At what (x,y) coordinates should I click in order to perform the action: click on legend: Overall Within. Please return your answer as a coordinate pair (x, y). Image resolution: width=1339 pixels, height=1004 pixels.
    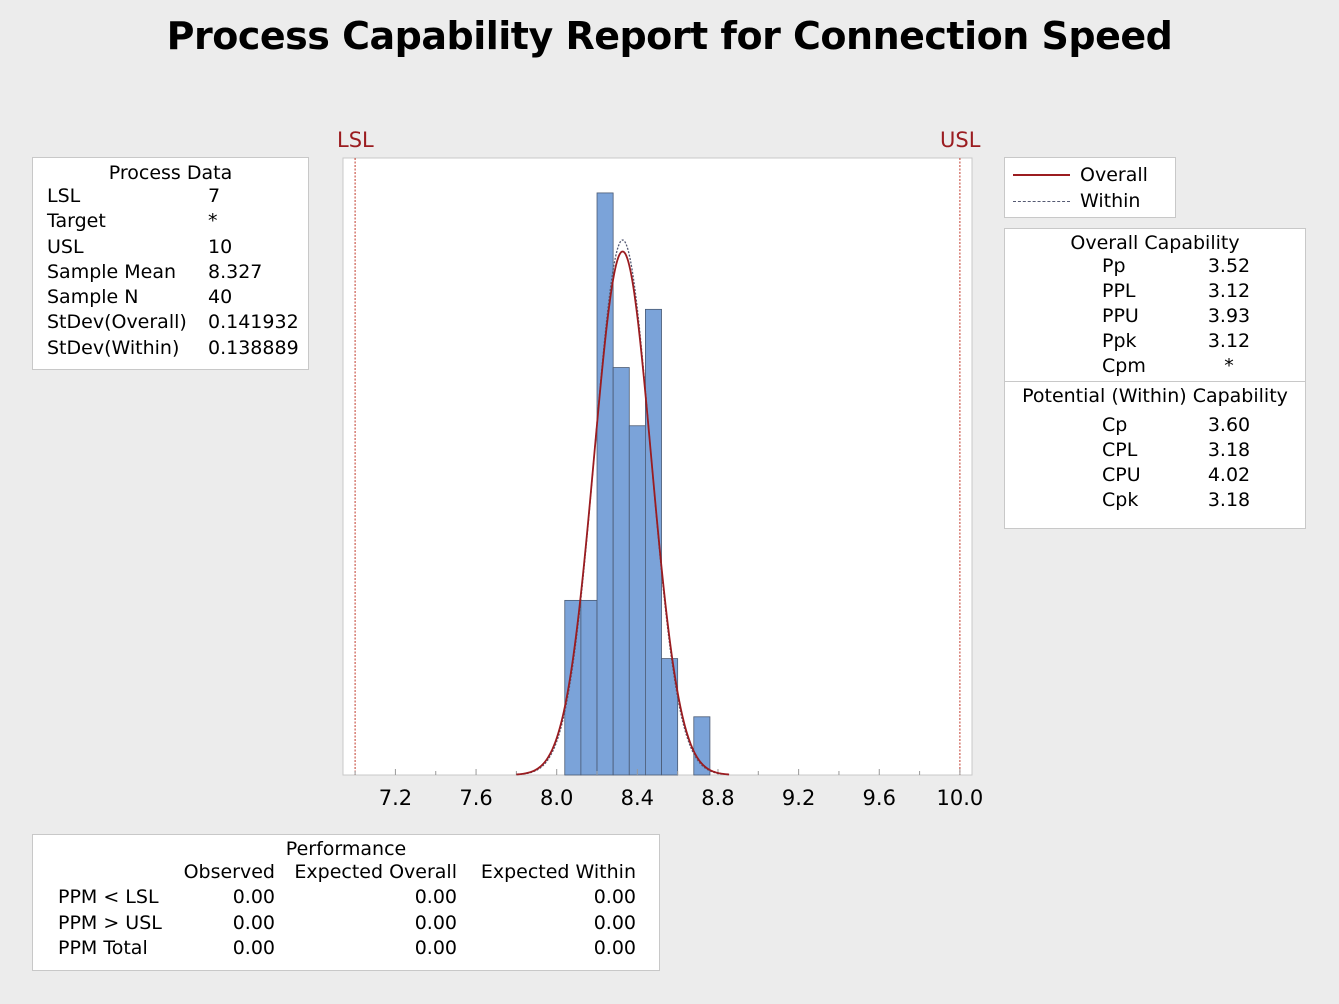
    Looking at the image, I should click on (1090, 187).